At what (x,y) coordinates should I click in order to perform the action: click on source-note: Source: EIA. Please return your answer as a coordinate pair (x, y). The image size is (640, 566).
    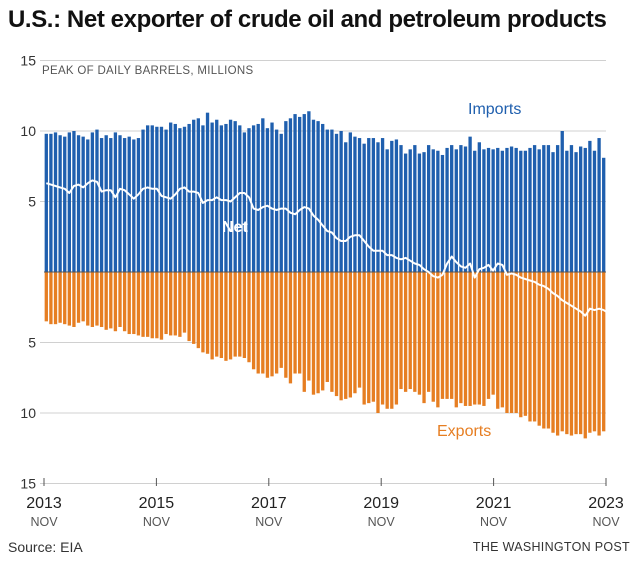
    Looking at the image, I should click on (45, 547).